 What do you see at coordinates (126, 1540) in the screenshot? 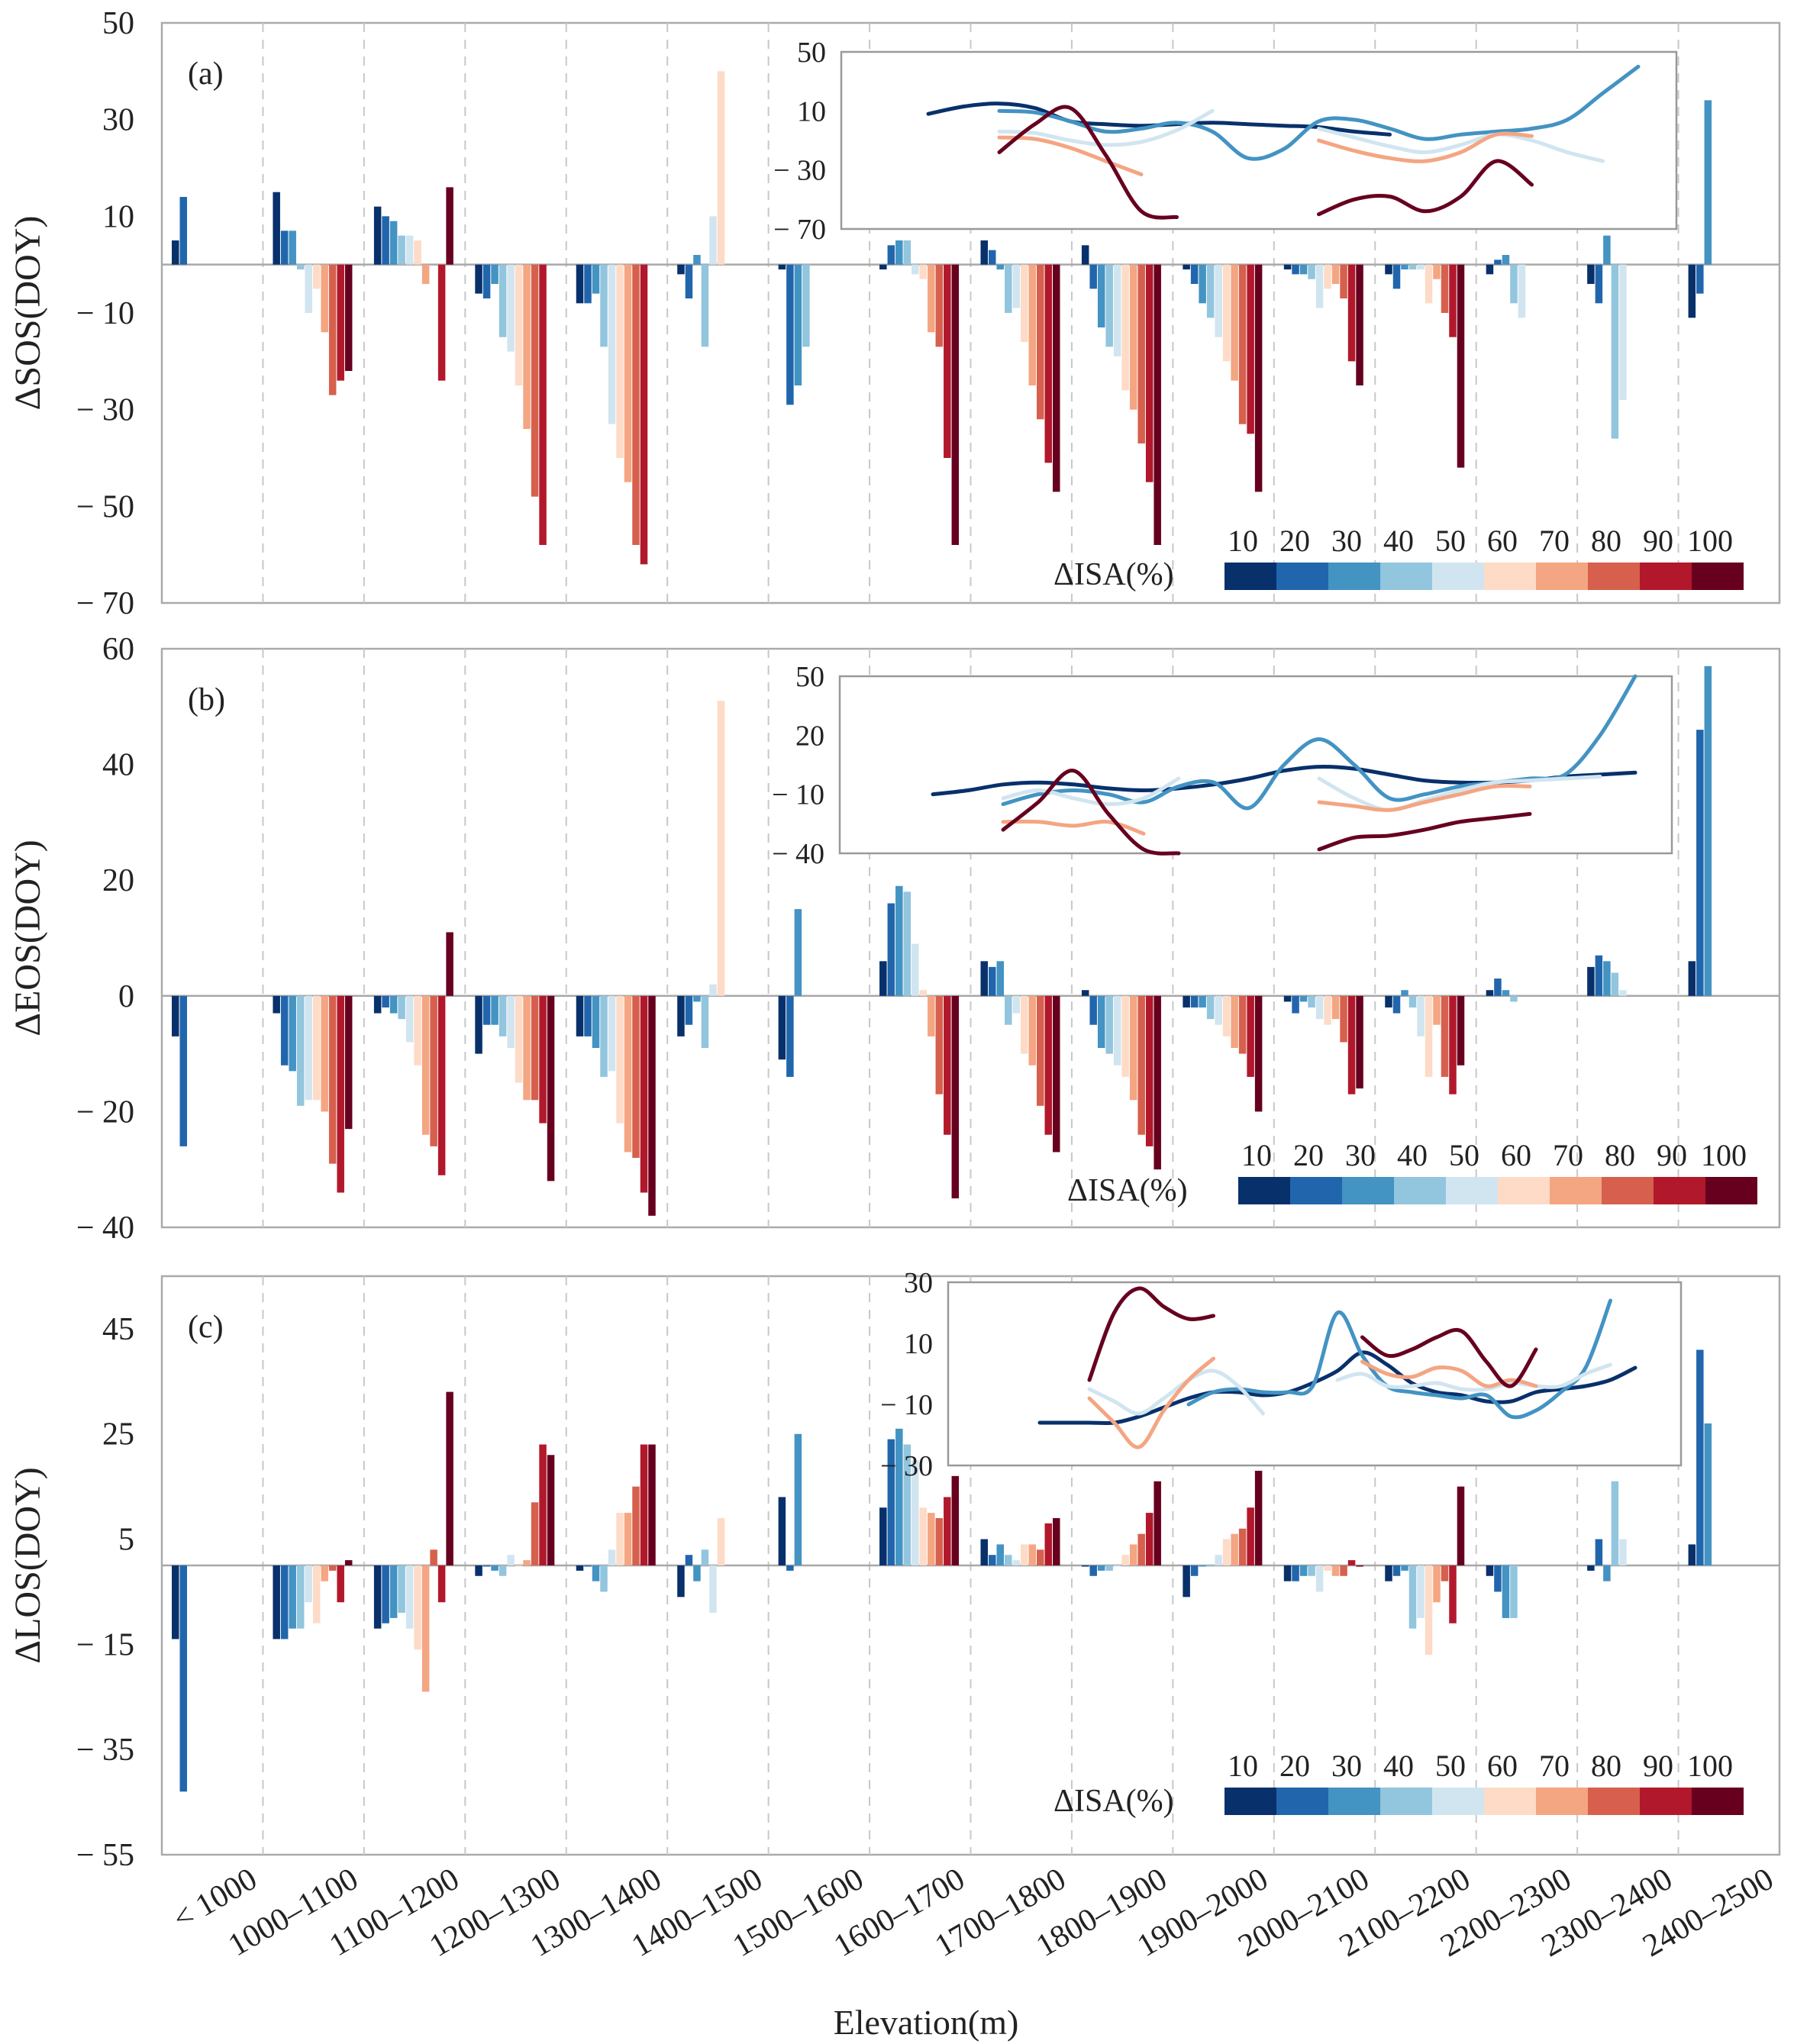
I see `y-tick-label: 5` at bounding box center [126, 1540].